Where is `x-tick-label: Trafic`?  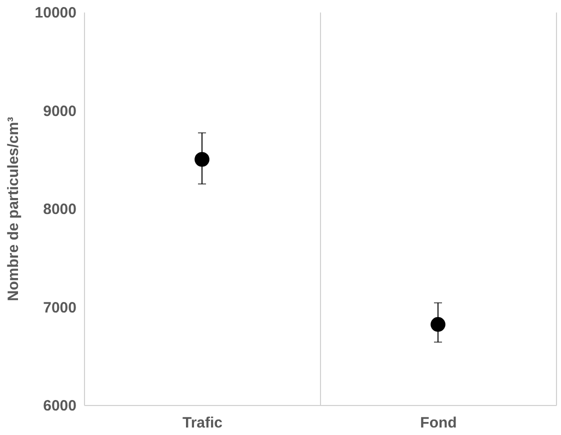 x-tick-label: Trafic is located at coordinates (202, 423).